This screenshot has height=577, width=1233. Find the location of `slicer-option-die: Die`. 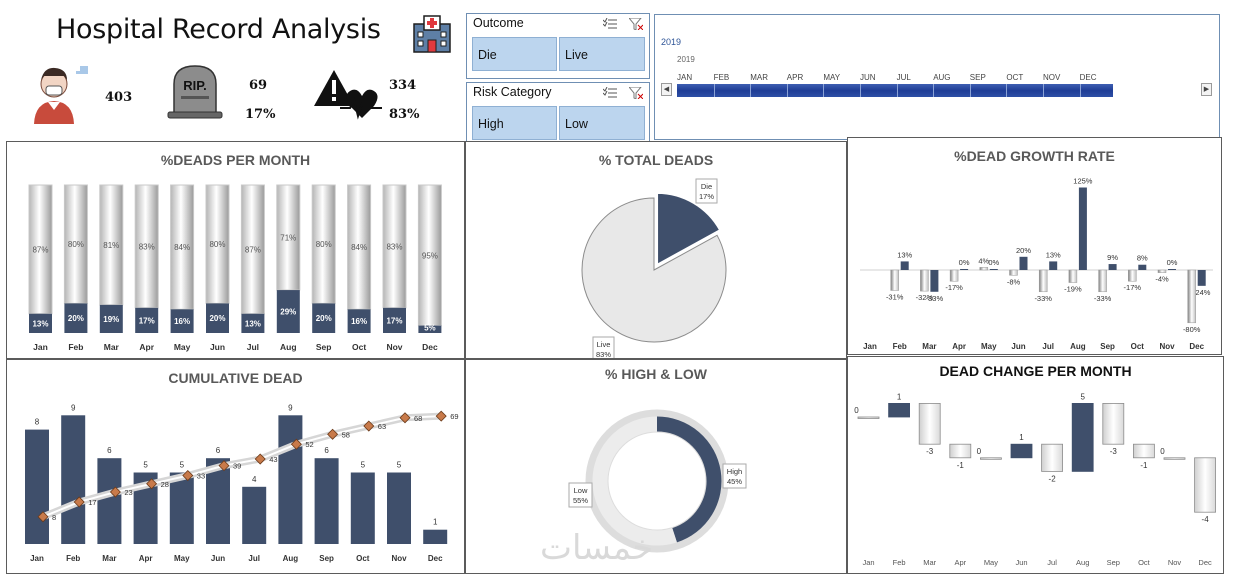

slicer-option-die: Die is located at coordinates (514, 54).